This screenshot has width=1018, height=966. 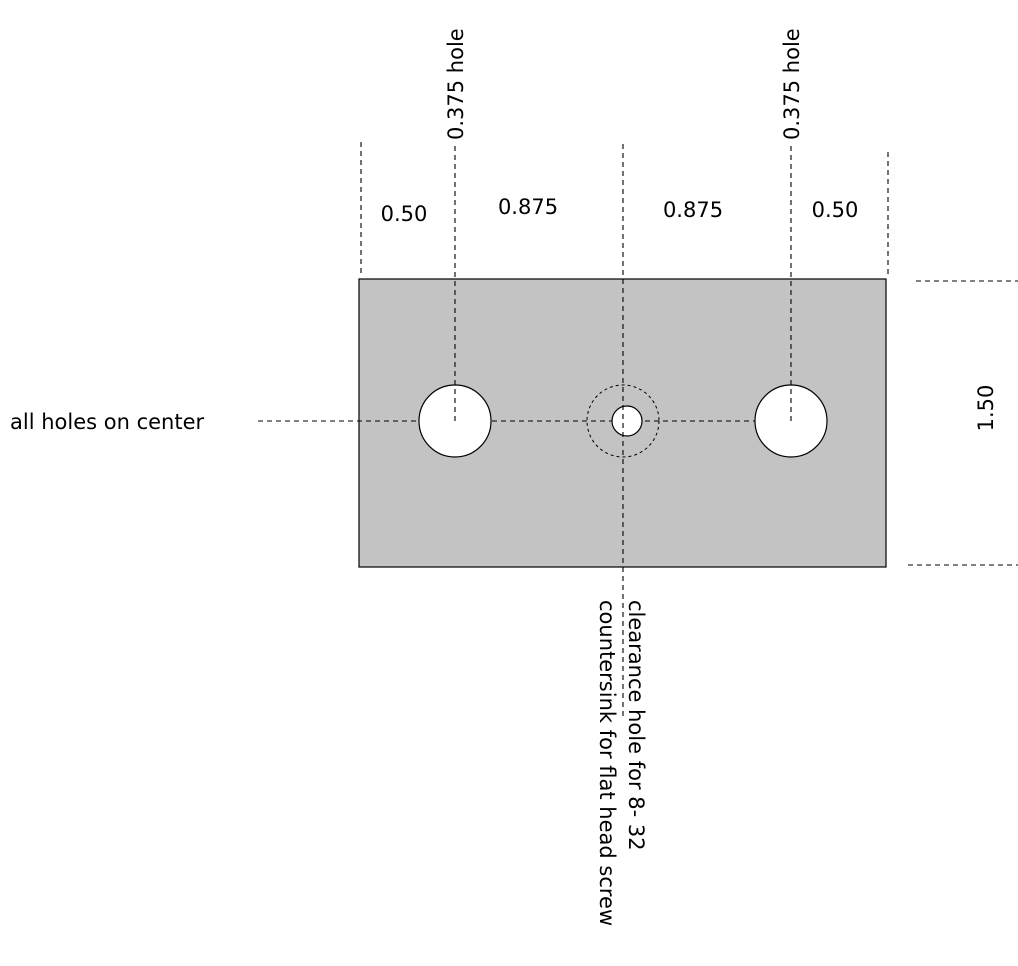 I want to click on center-note: all holes on center, so click(x=107, y=422).